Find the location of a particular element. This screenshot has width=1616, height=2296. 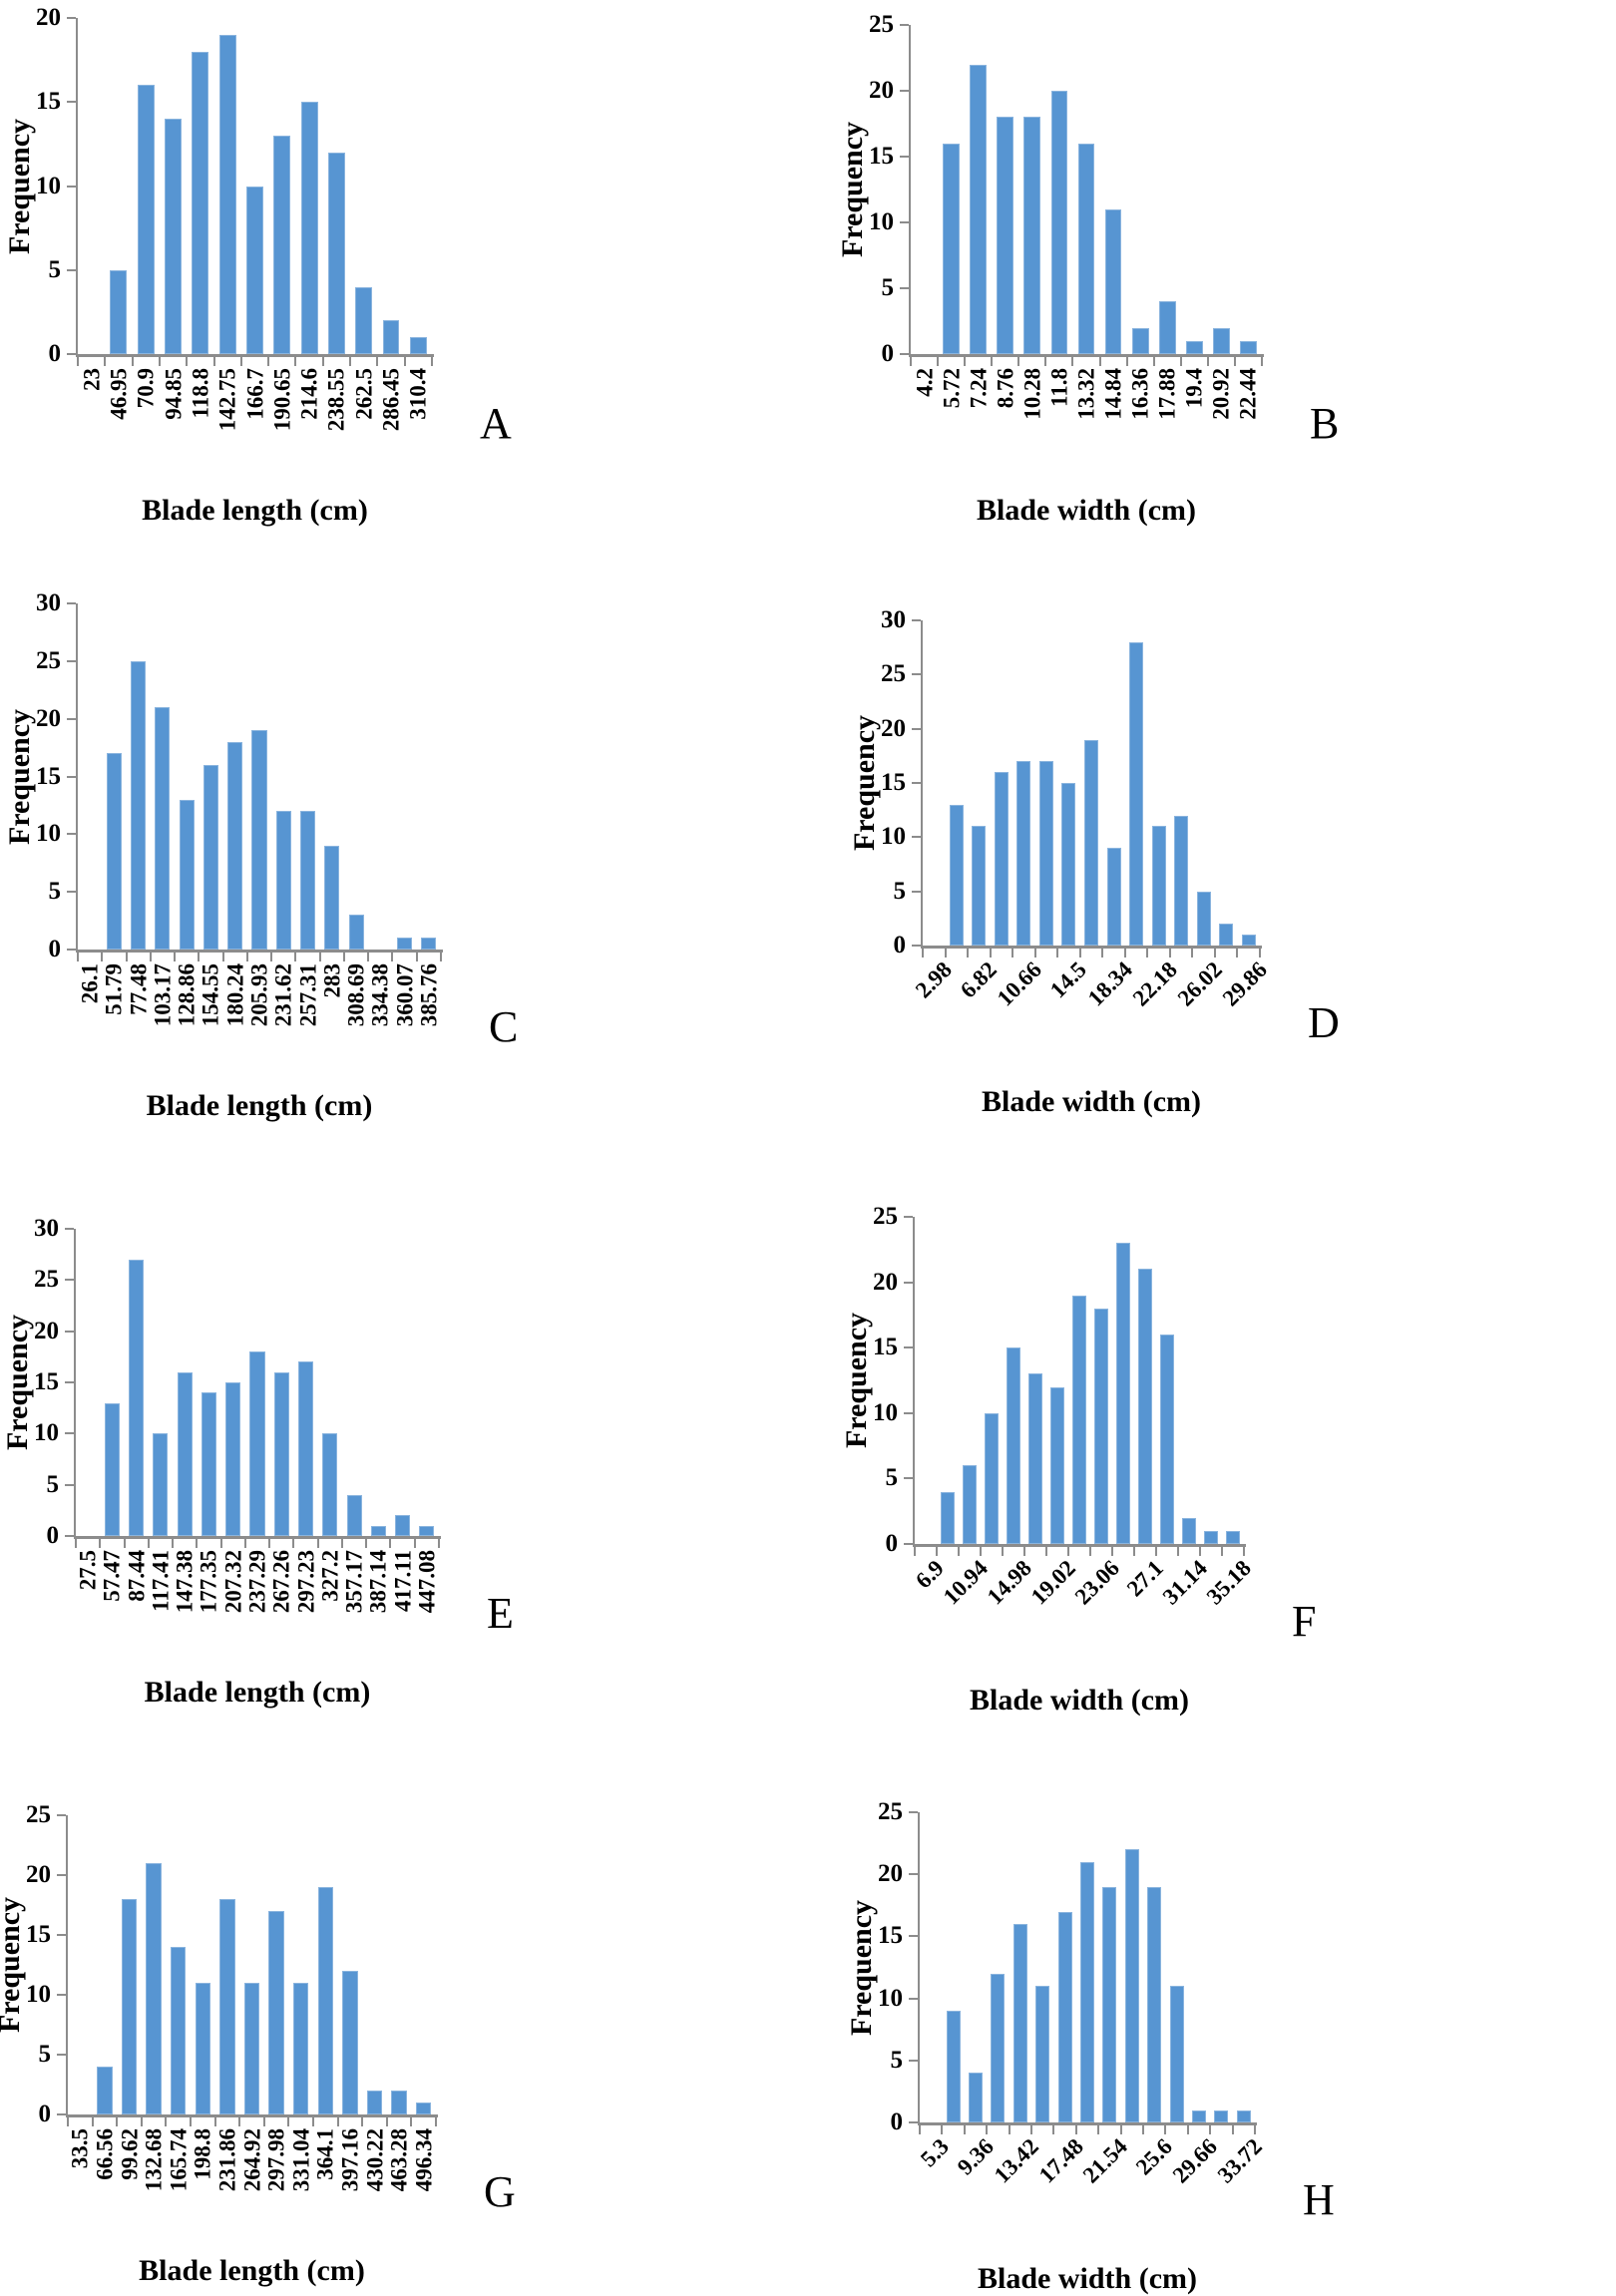

x-tick-label: 231.62 is located at coordinates (283, 995).